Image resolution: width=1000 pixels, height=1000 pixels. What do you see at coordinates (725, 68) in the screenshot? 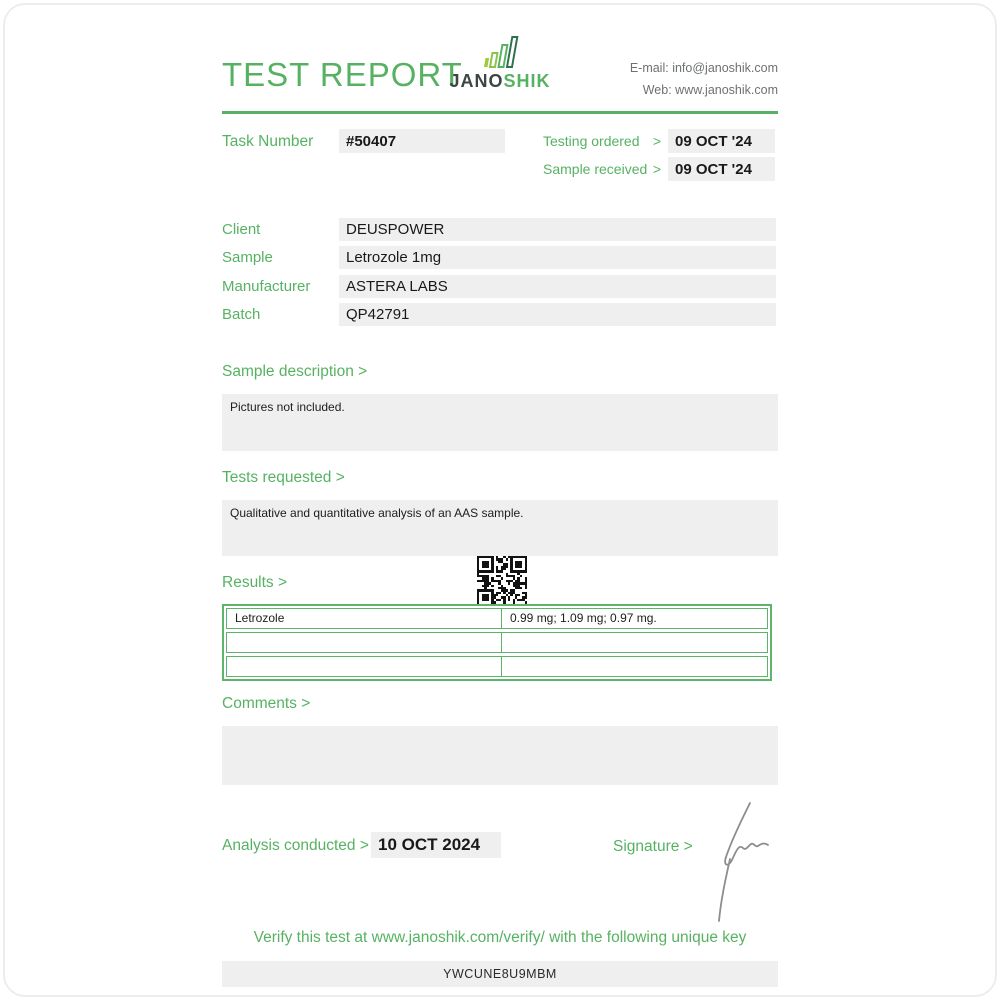
I see `email-address: info@janoshik.com` at bounding box center [725, 68].